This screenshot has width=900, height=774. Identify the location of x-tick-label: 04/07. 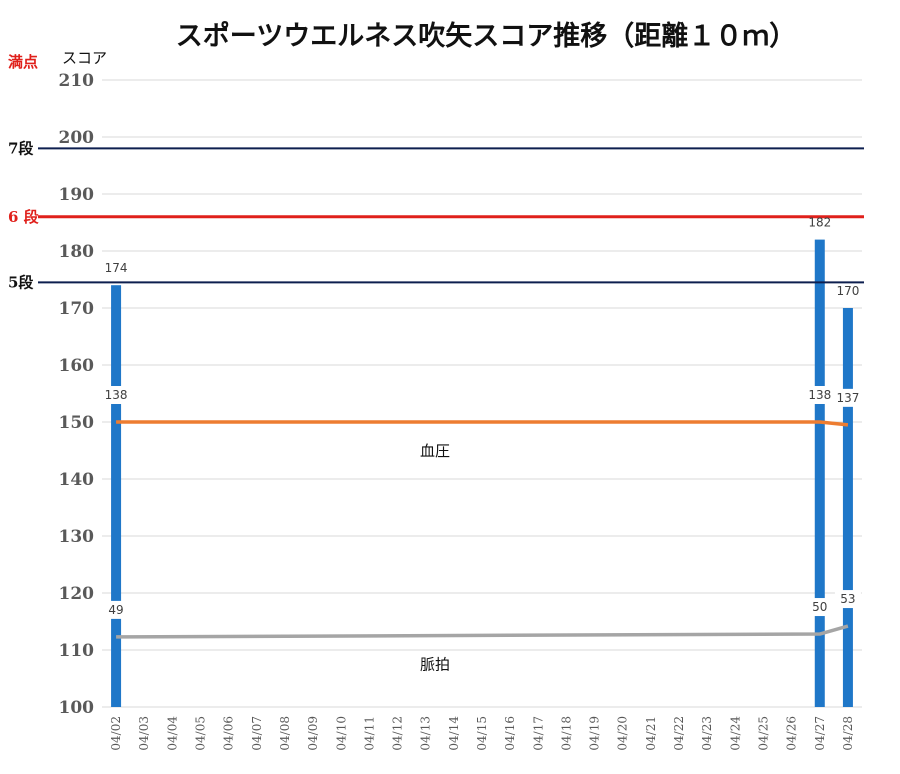
(257, 733).